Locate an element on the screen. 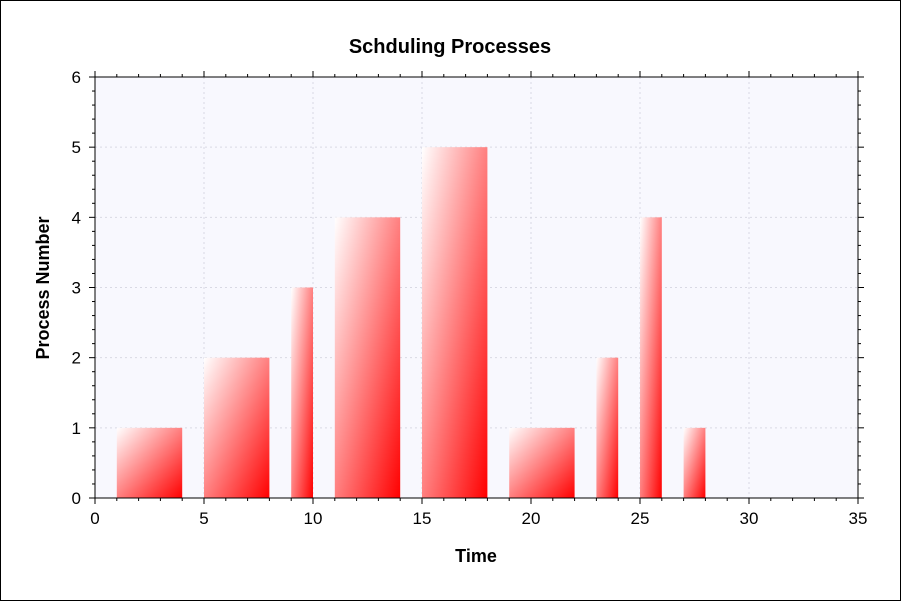 This screenshot has width=901, height=601. y-tick-label: 6 is located at coordinates (76, 77).